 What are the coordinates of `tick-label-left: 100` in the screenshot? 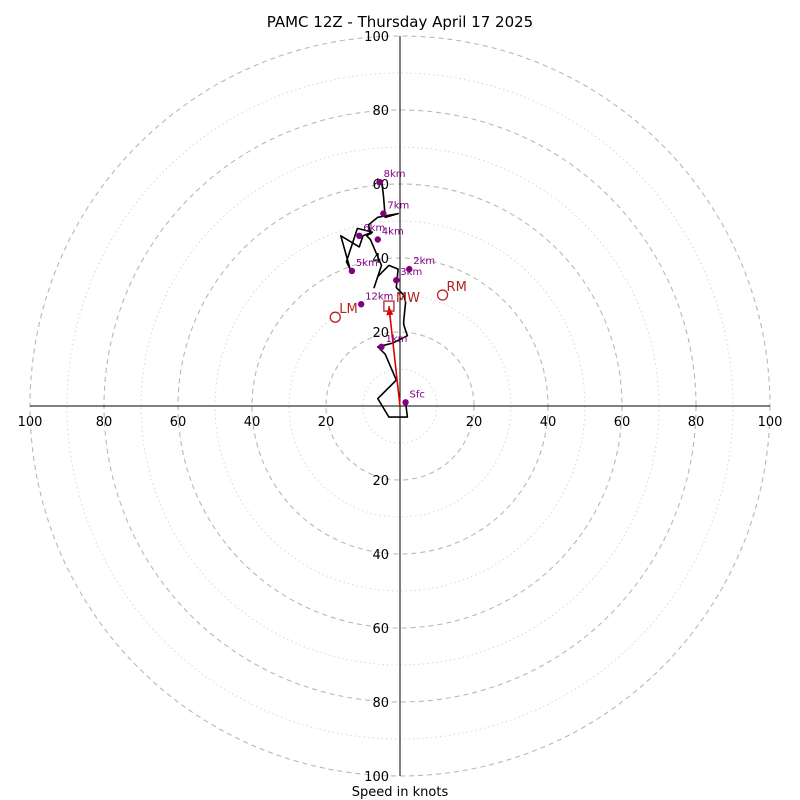 It's located at (30, 422).